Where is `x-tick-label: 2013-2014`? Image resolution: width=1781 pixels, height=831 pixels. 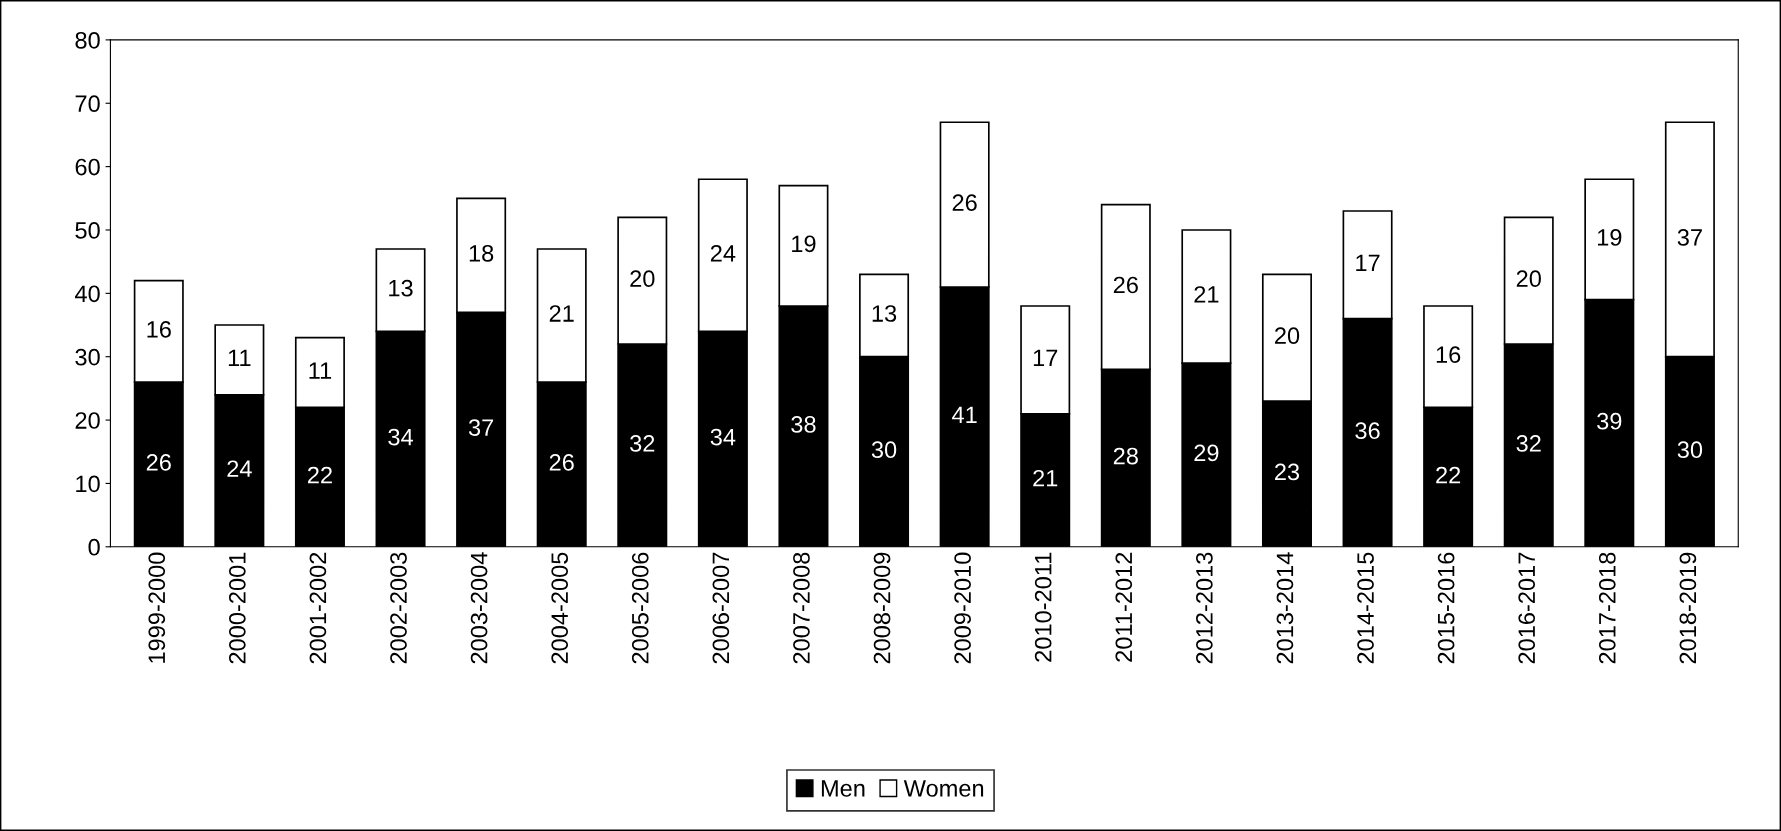 x-tick-label: 2013-2014 is located at coordinates (1285, 608).